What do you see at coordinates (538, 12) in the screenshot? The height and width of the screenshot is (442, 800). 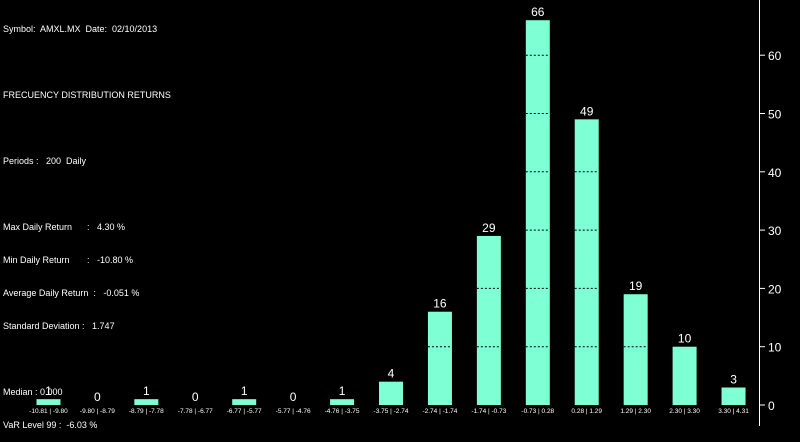 I see `bar-value-label: 66` at bounding box center [538, 12].